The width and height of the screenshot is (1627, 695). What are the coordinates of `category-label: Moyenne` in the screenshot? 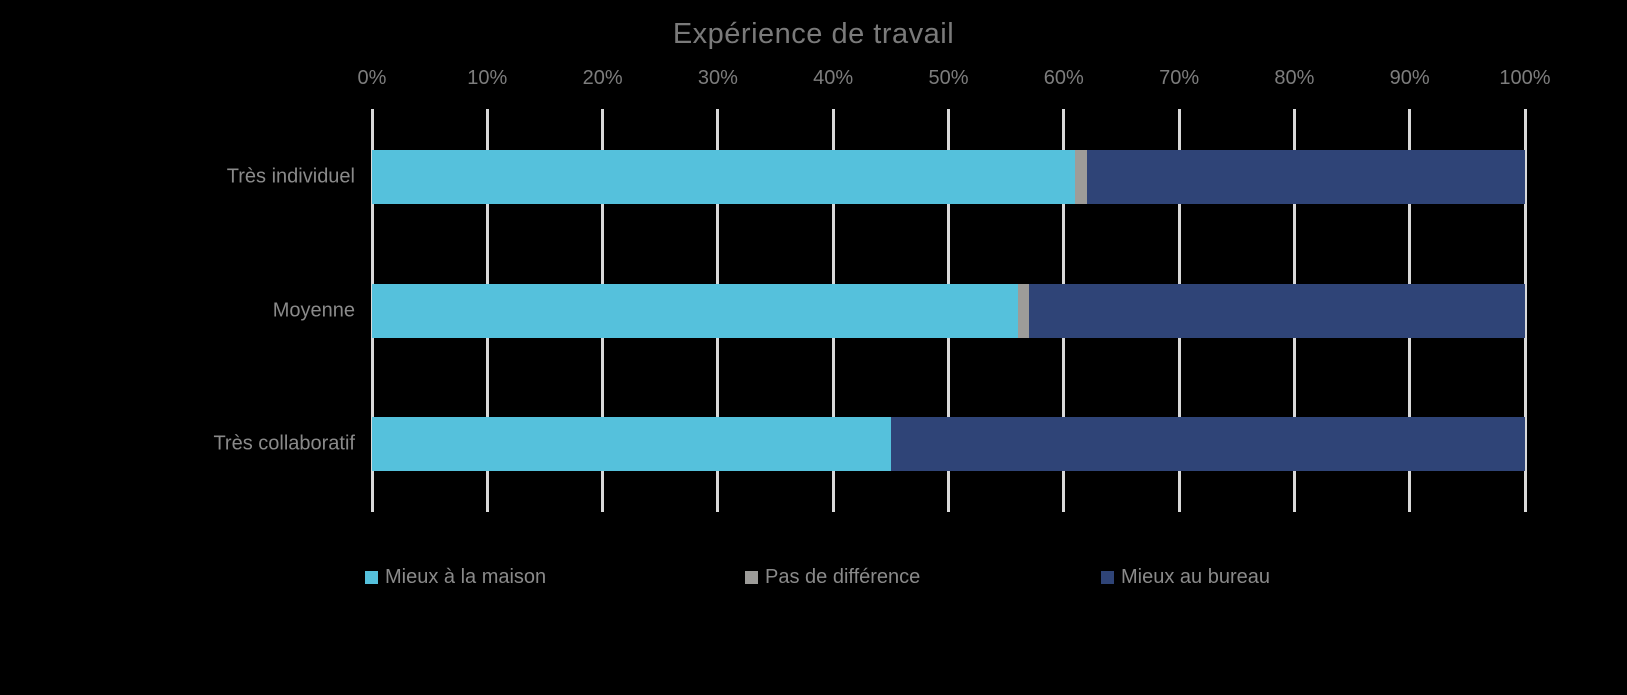 It's located at (313, 310).